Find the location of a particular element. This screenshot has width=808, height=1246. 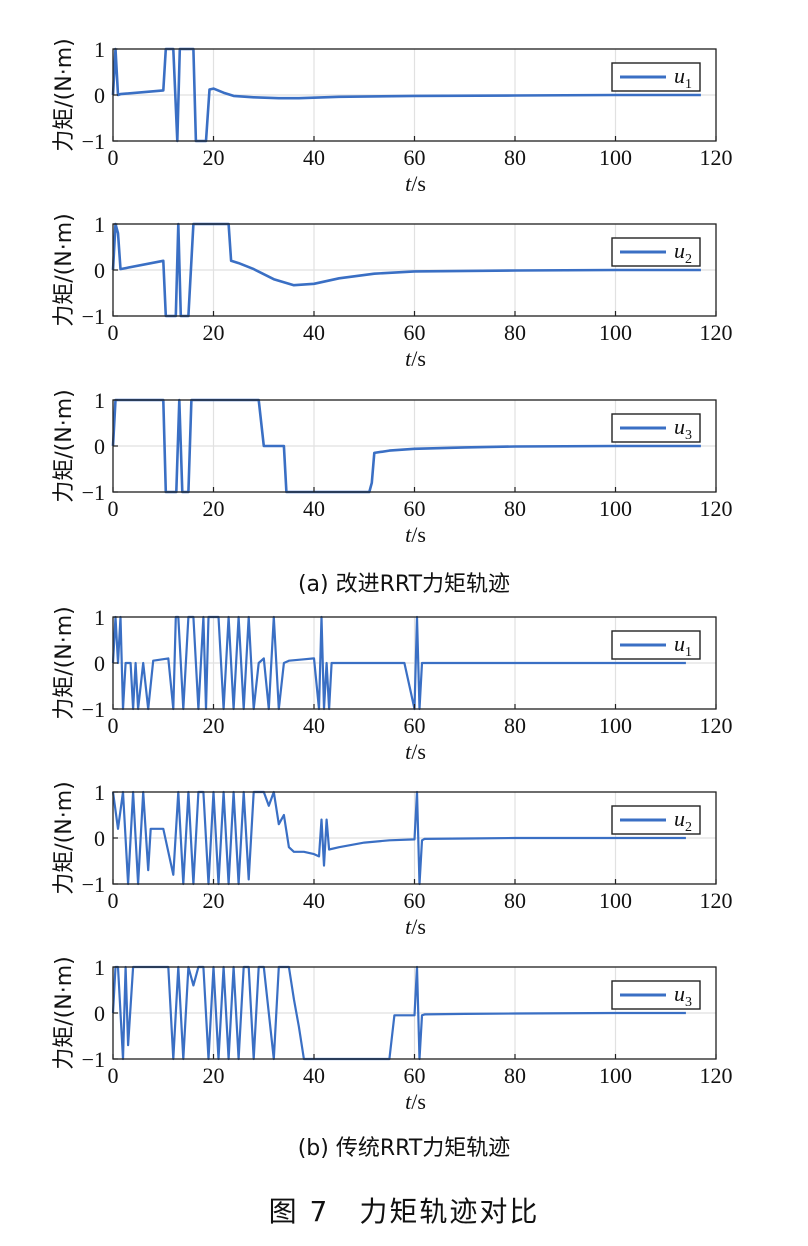

subcaption-b: (b) 传统RRT力矩轨迹 is located at coordinates (404, 1148).